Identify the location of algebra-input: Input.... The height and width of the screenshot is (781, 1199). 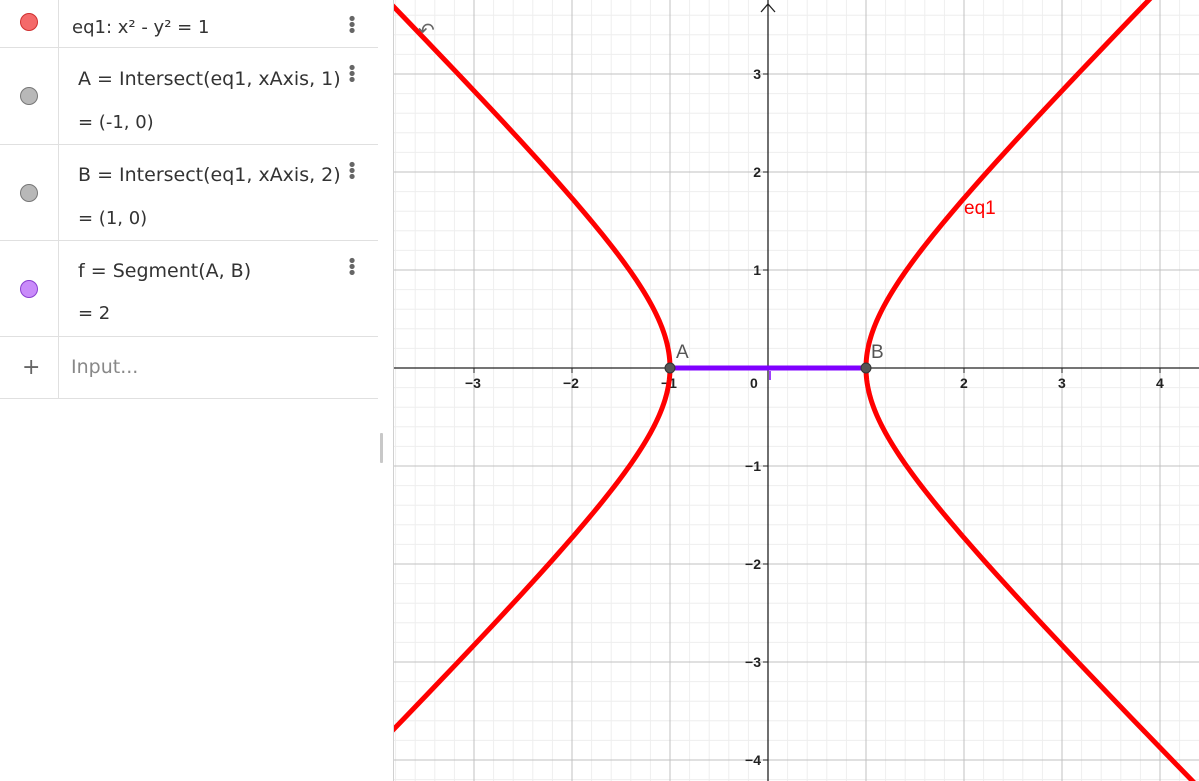
(105, 367).